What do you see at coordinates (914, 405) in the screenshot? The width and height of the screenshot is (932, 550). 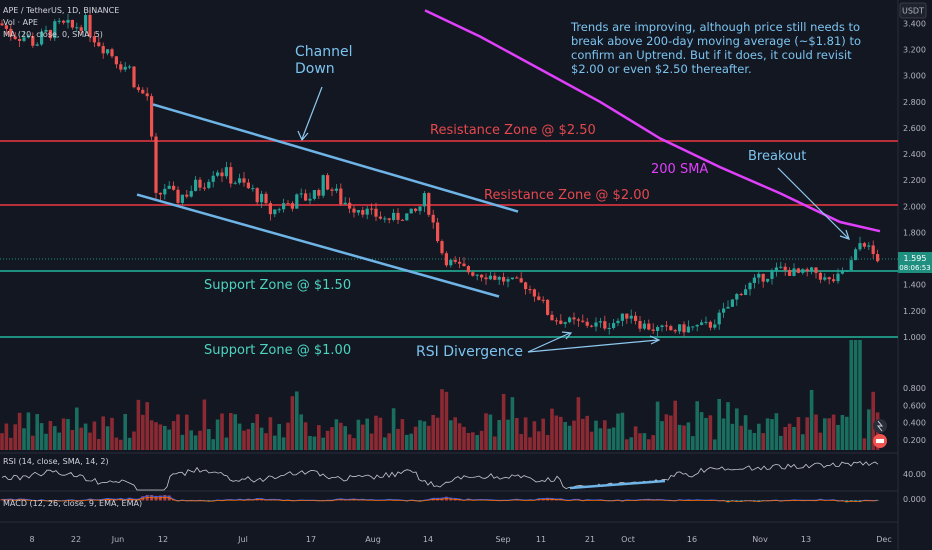 I see `volume-tick: 0.600` at bounding box center [914, 405].